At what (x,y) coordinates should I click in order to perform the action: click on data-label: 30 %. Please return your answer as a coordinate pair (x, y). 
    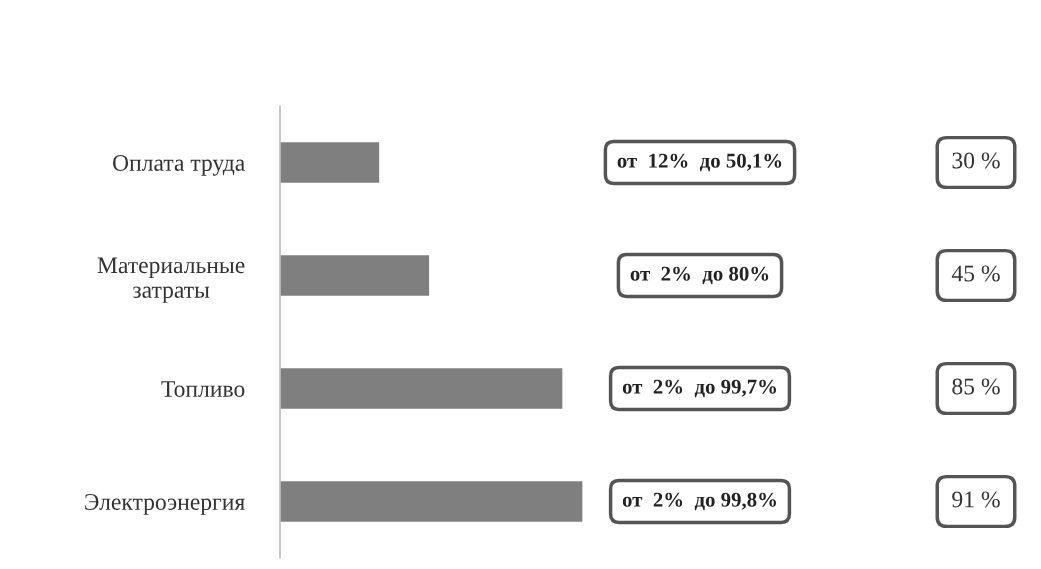
    Looking at the image, I should click on (976, 160).